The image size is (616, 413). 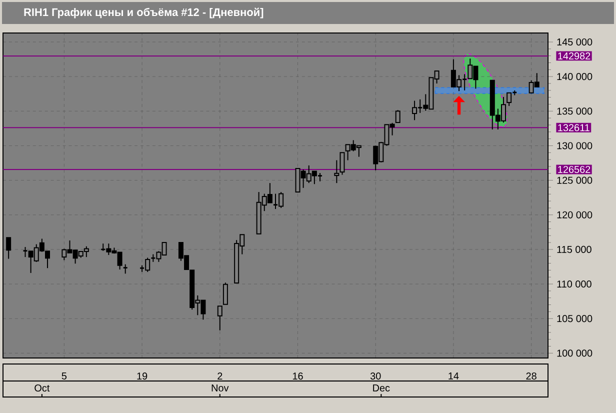 I want to click on y-tick-label: 130 000, so click(x=574, y=146).